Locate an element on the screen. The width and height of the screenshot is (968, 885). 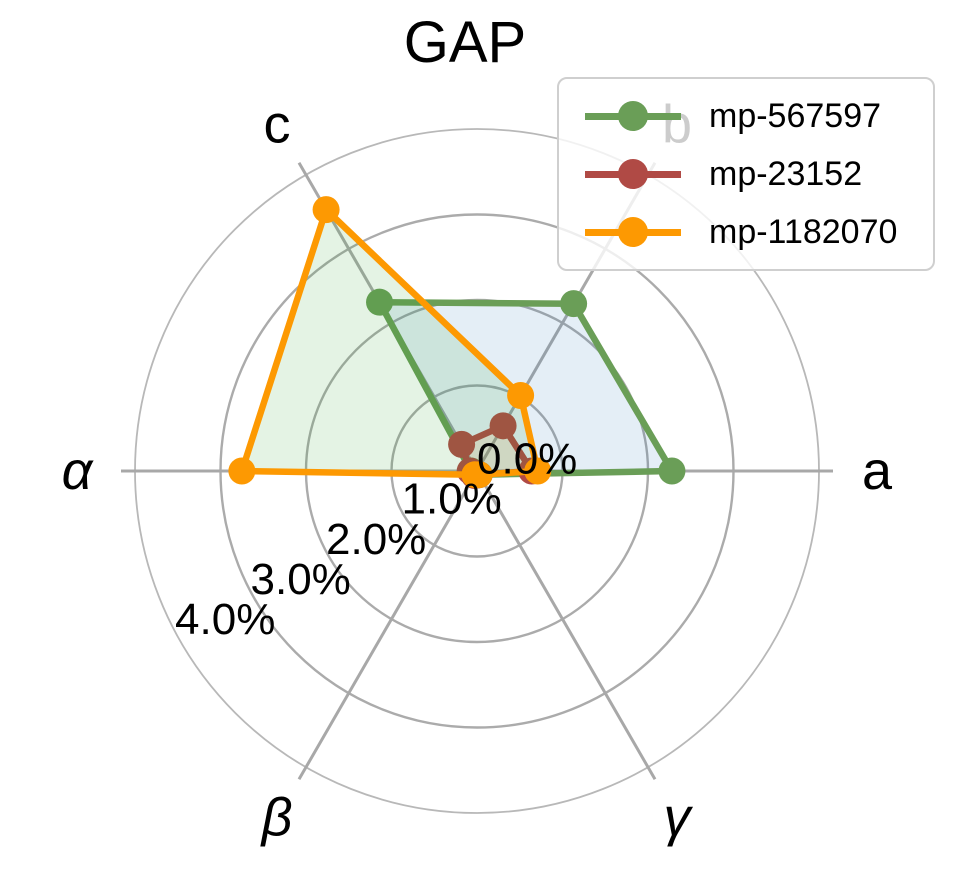
legend: mp-567597 mp-23152 mp-1182070 is located at coordinates (746, 174).